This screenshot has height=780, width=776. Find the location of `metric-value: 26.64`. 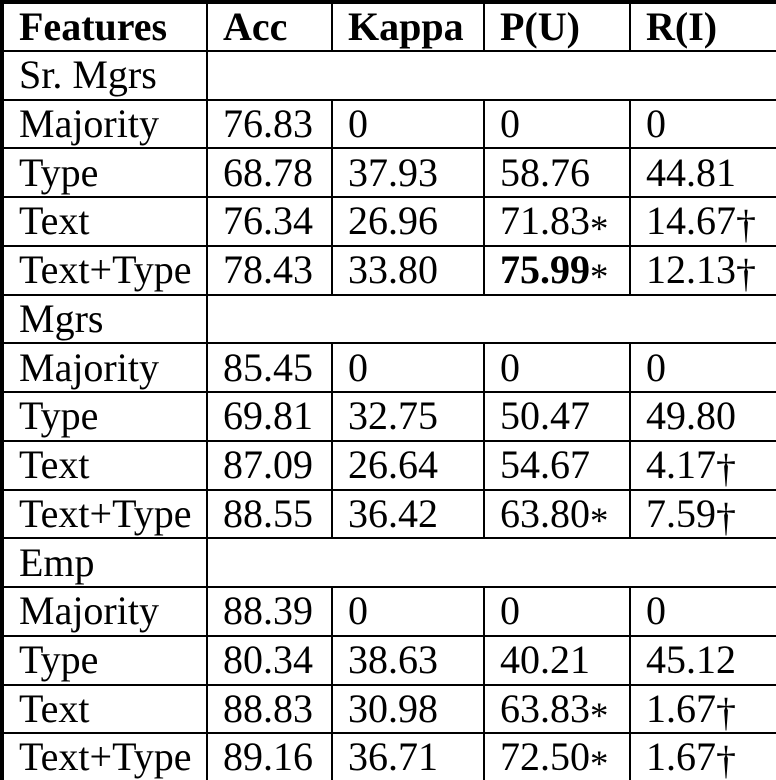

metric-value: 26.64 is located at coordinates (393, 465).